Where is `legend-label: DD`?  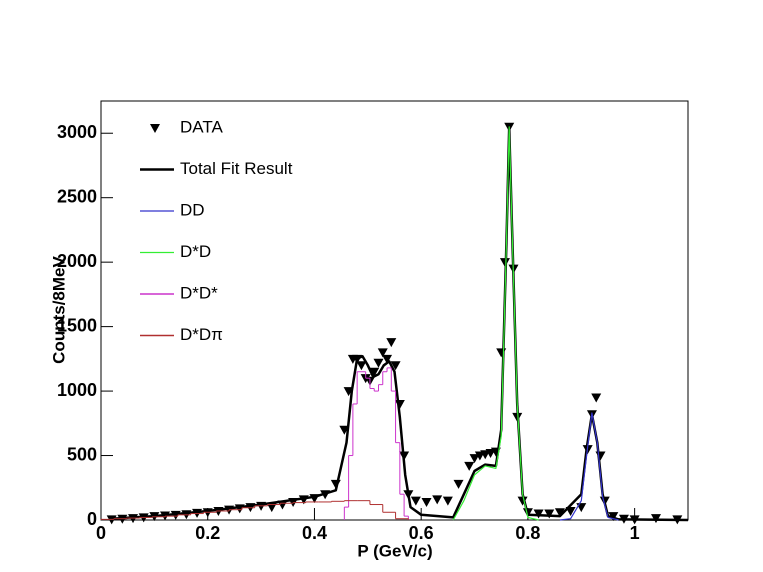 legend-label: DD is located at coordinates (192, 209).